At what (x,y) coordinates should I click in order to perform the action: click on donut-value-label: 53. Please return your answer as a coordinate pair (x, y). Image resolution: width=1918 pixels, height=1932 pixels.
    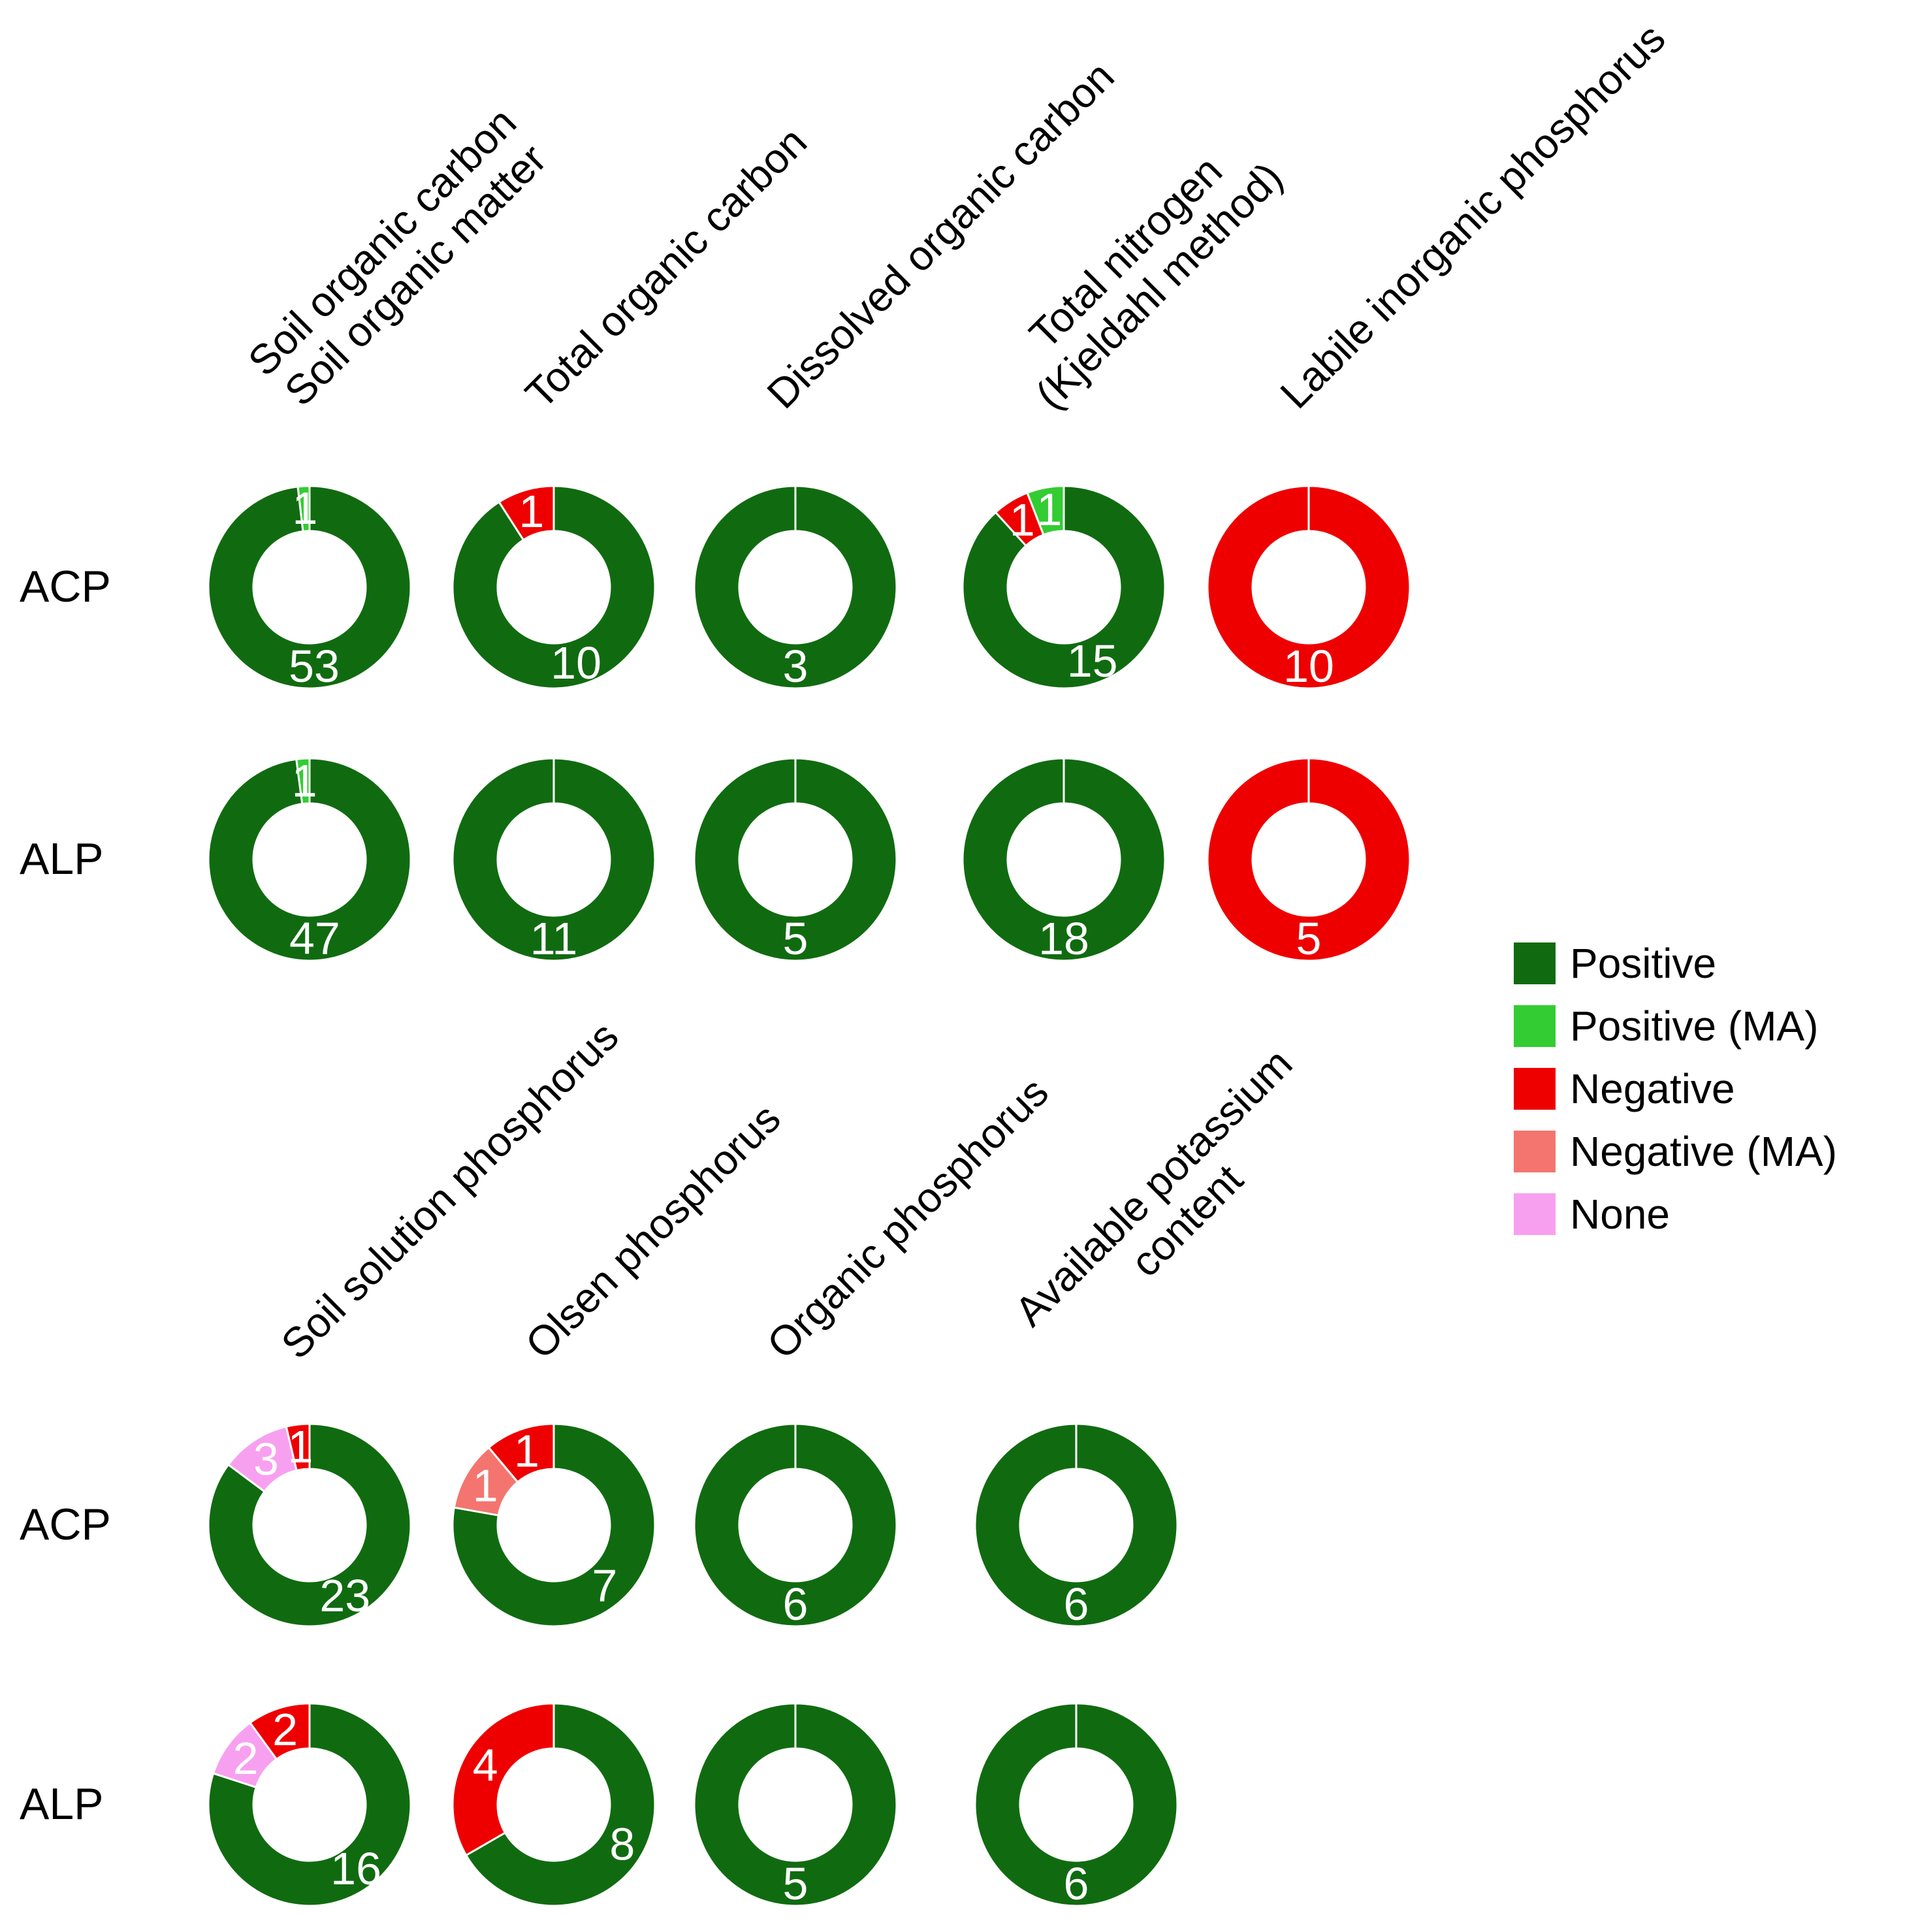
    Looking at the image, I should click on (314, 666).